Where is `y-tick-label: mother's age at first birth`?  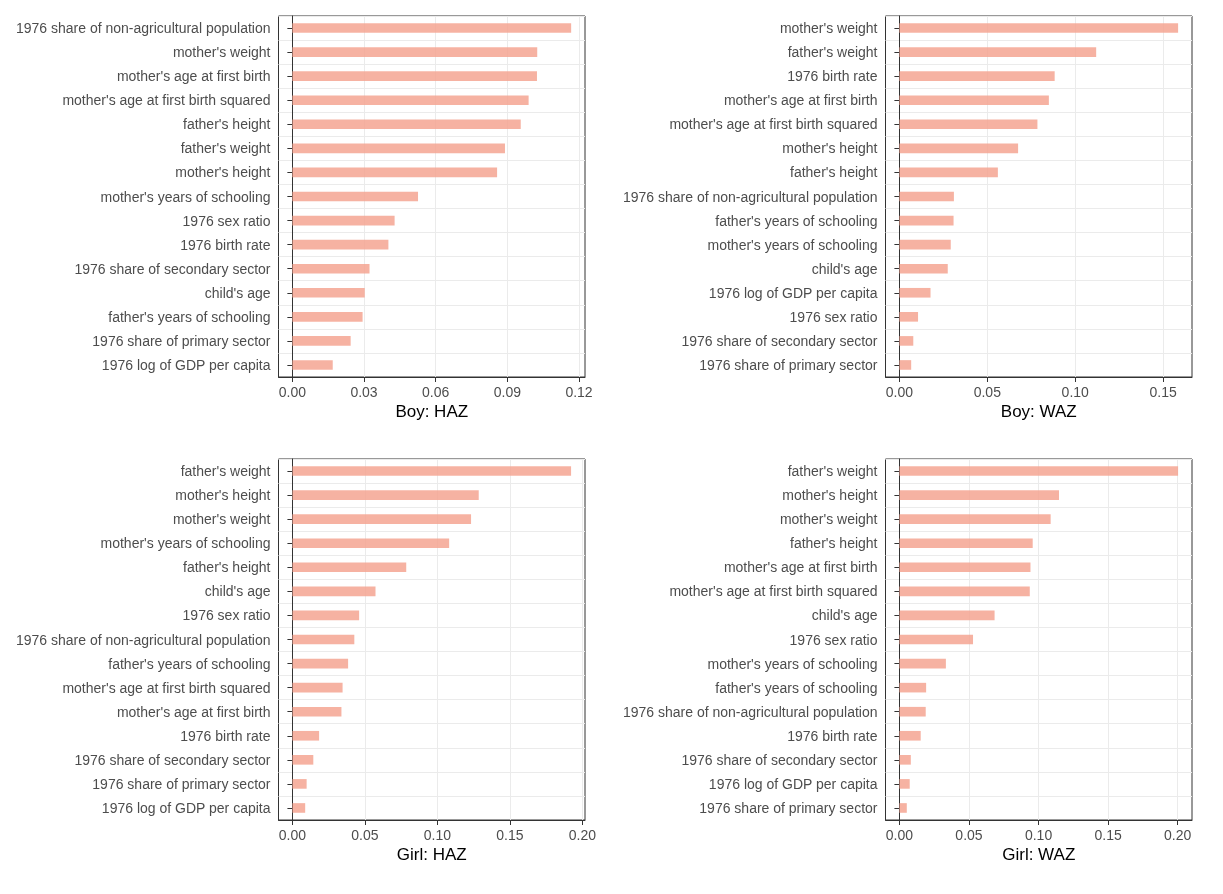 y-tick-label: mother's age at first birth is located at coordinates (800, 567).